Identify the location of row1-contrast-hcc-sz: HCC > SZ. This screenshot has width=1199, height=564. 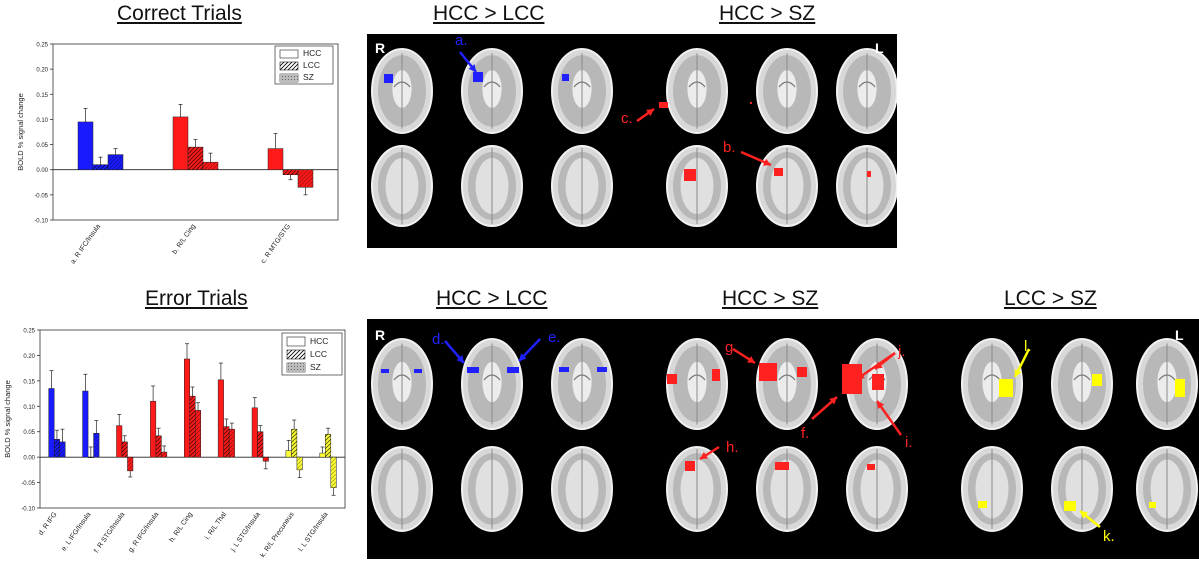
(767, 13).